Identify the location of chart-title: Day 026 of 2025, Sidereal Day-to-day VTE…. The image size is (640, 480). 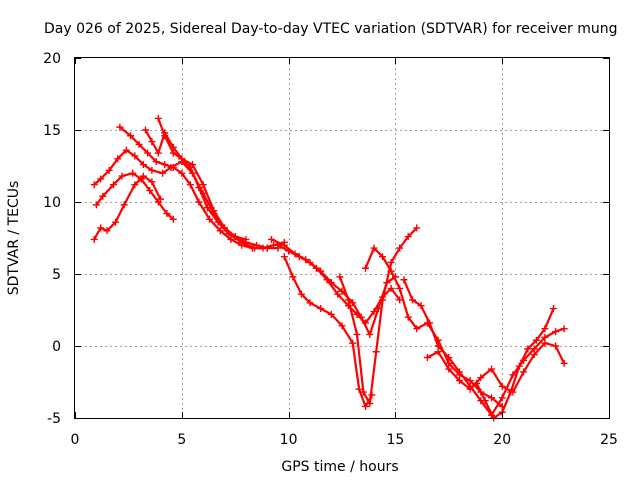
(331, 29).